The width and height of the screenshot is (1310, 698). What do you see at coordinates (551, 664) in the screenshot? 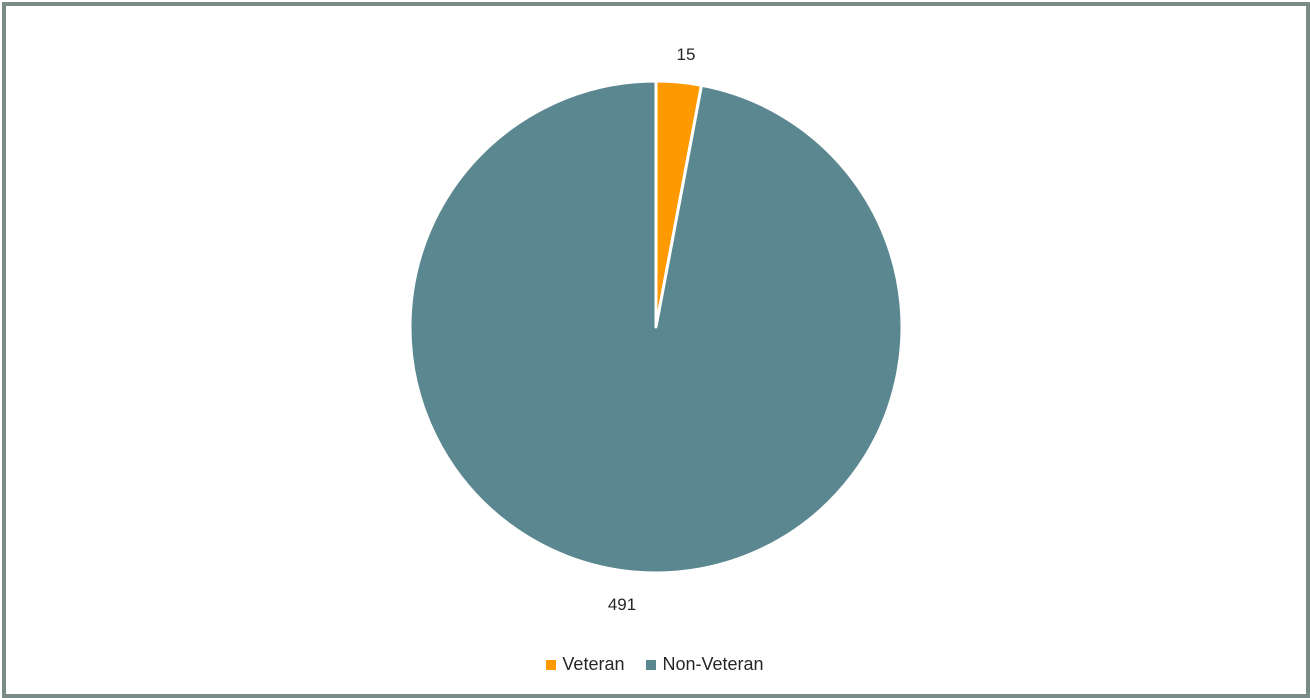
I see `legend-swatch-veteran` at bounding box center [551, 664].